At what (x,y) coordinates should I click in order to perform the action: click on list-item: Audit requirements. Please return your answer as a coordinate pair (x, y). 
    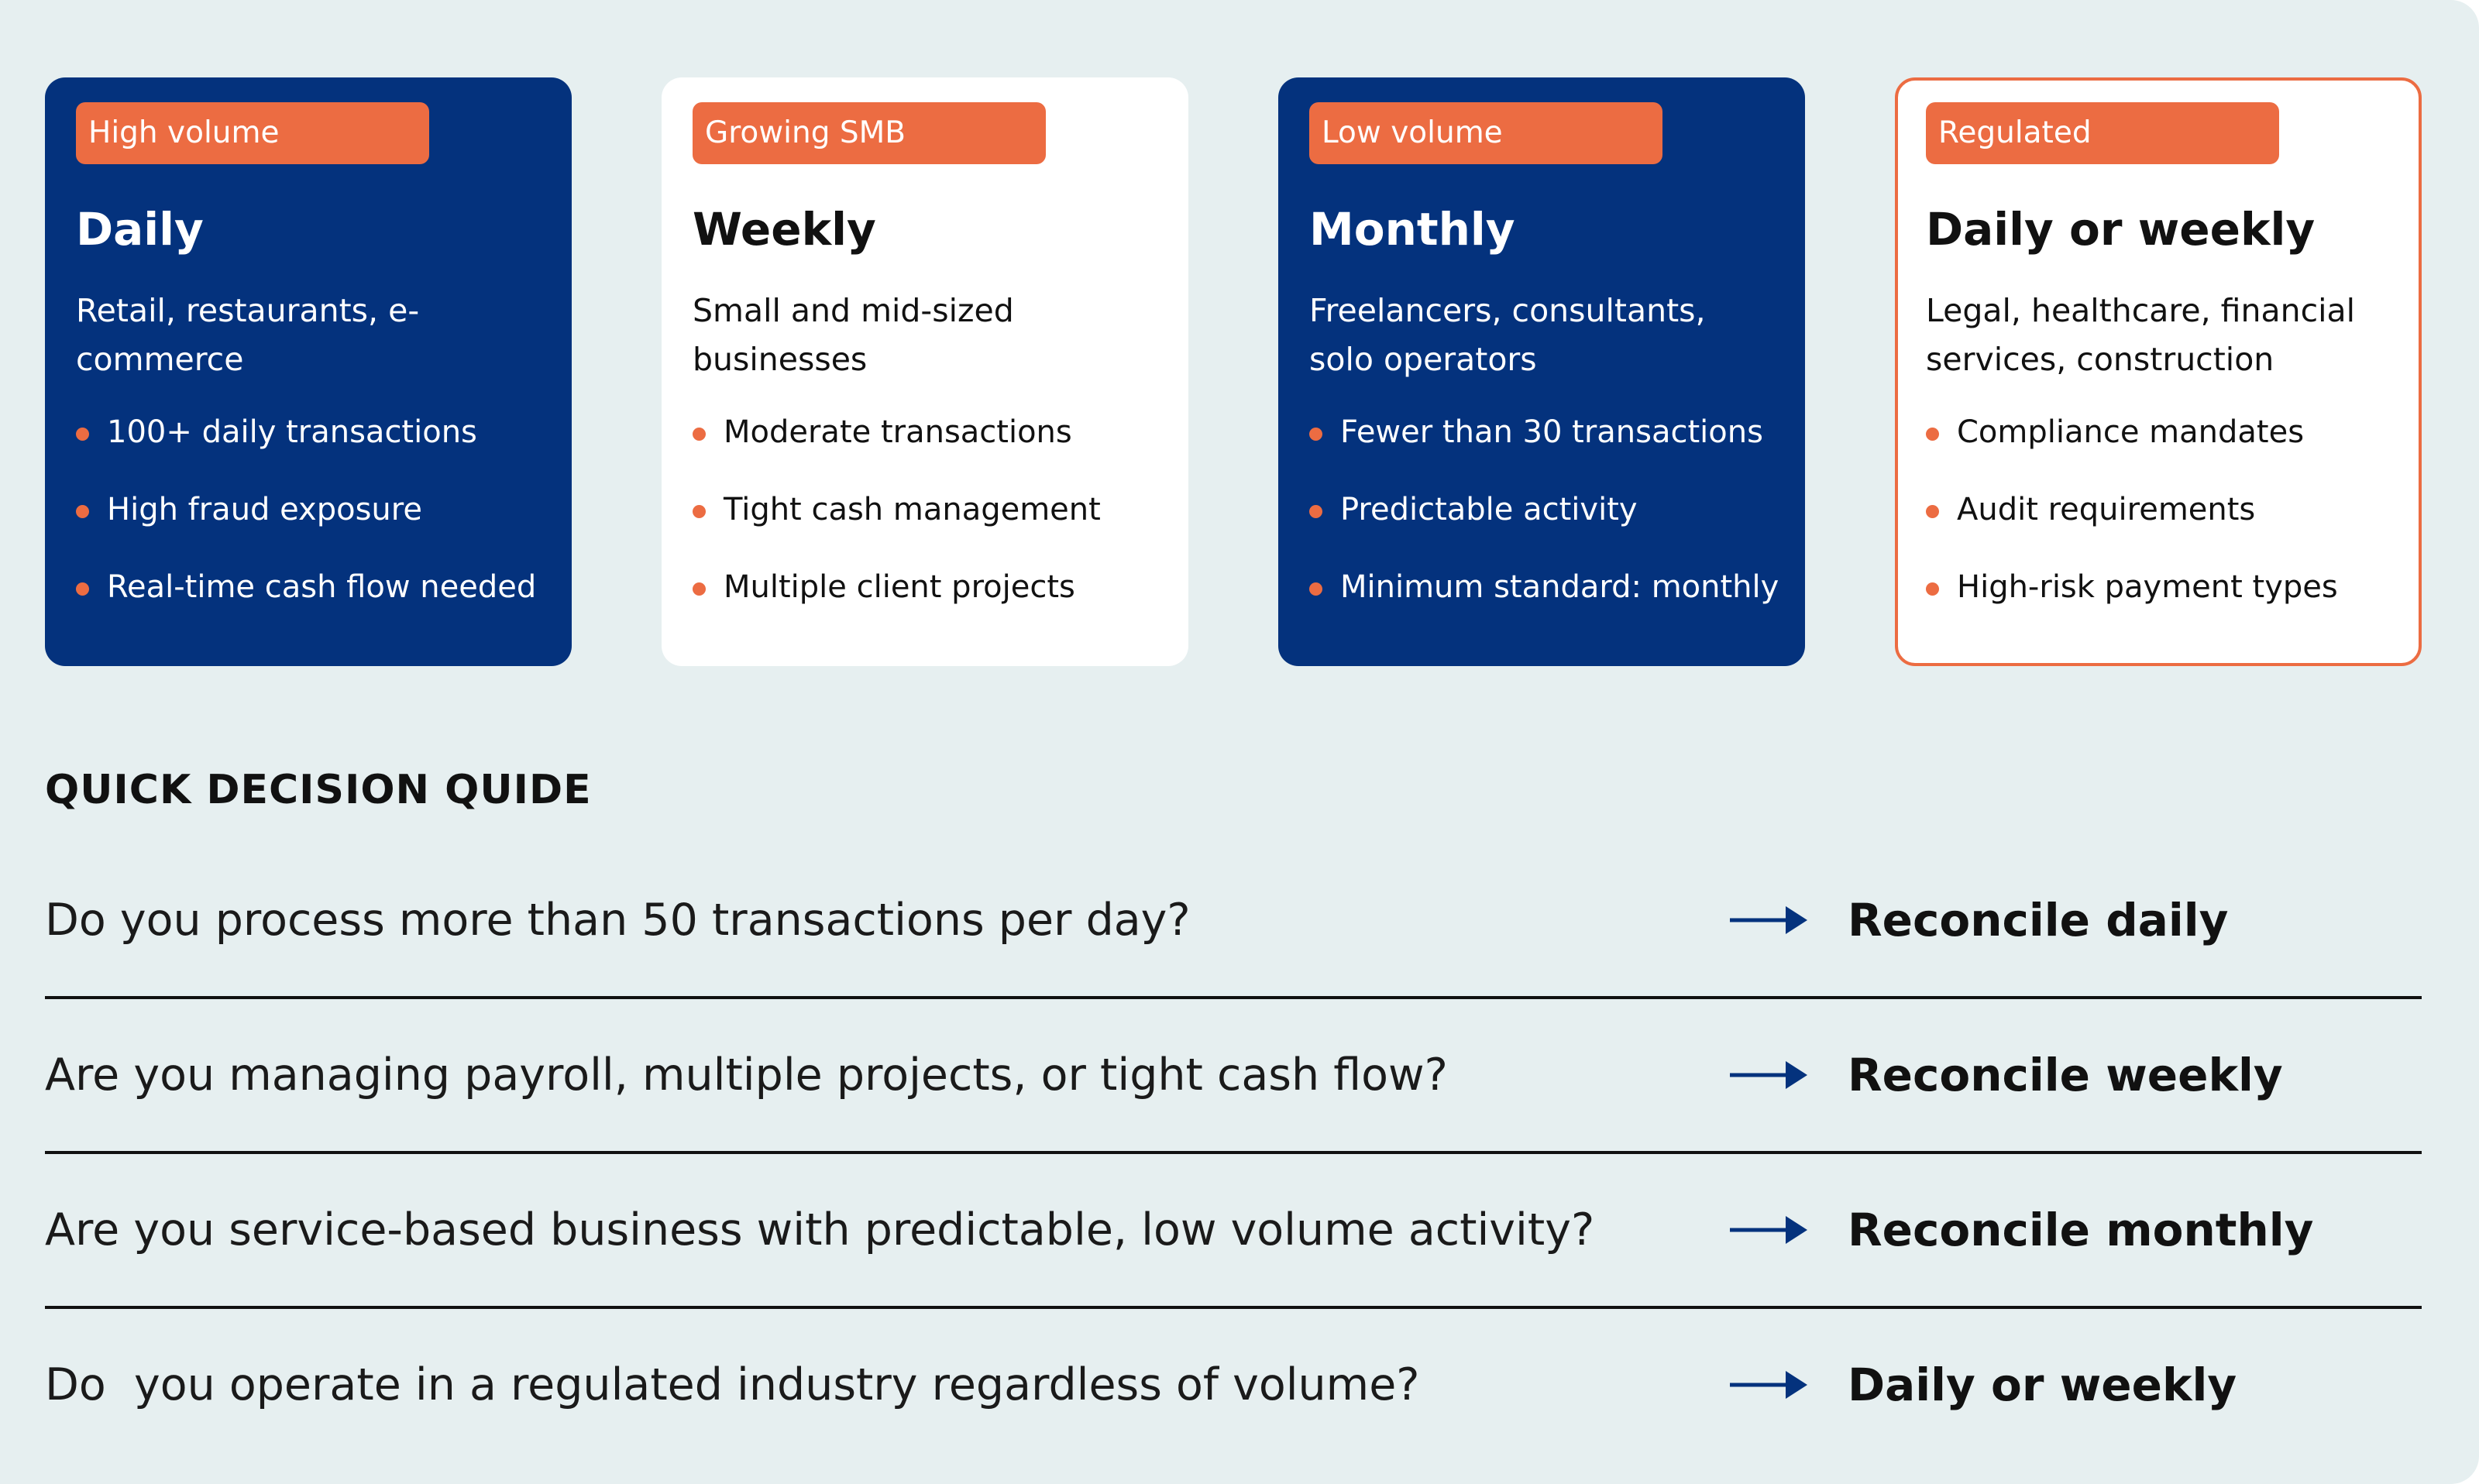
    Looking at the image, I should click on (2158, 509).